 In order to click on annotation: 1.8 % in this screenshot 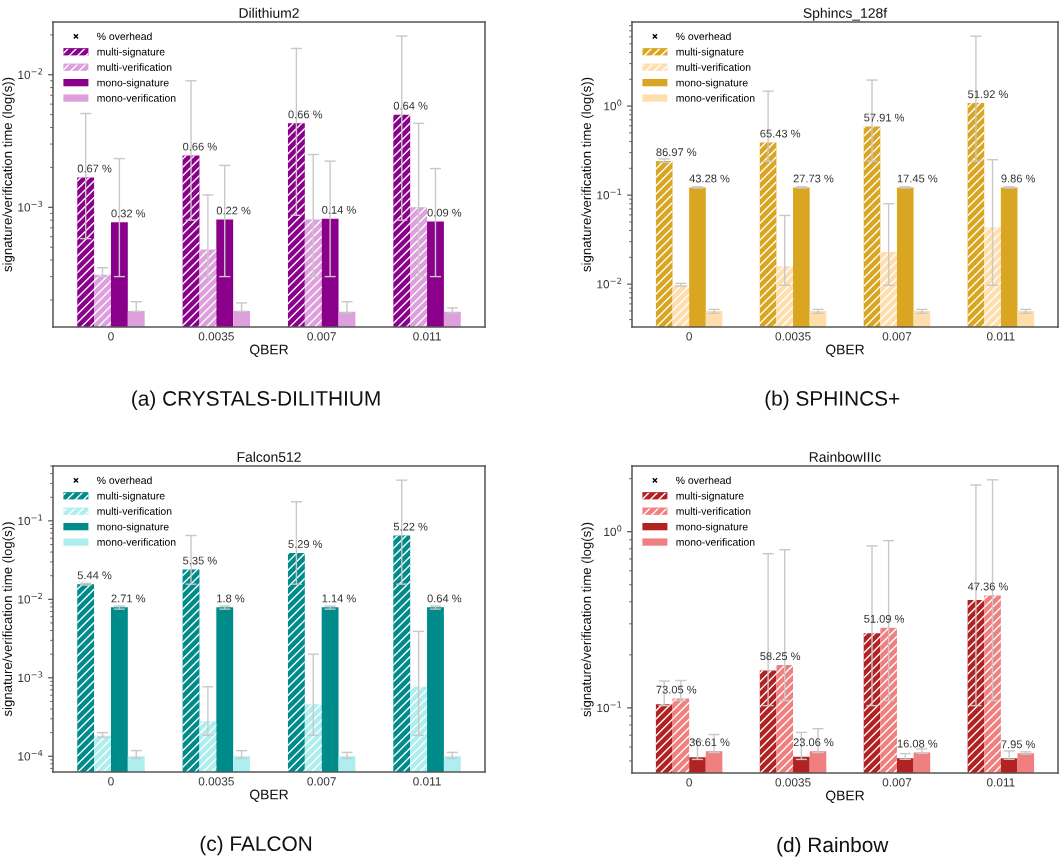, I will do `click(231, 598)`.